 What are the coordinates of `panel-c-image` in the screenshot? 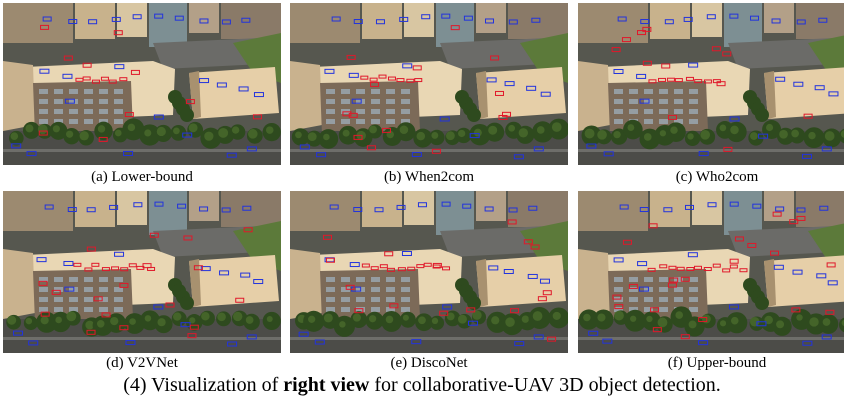 It's located at (711, 84).